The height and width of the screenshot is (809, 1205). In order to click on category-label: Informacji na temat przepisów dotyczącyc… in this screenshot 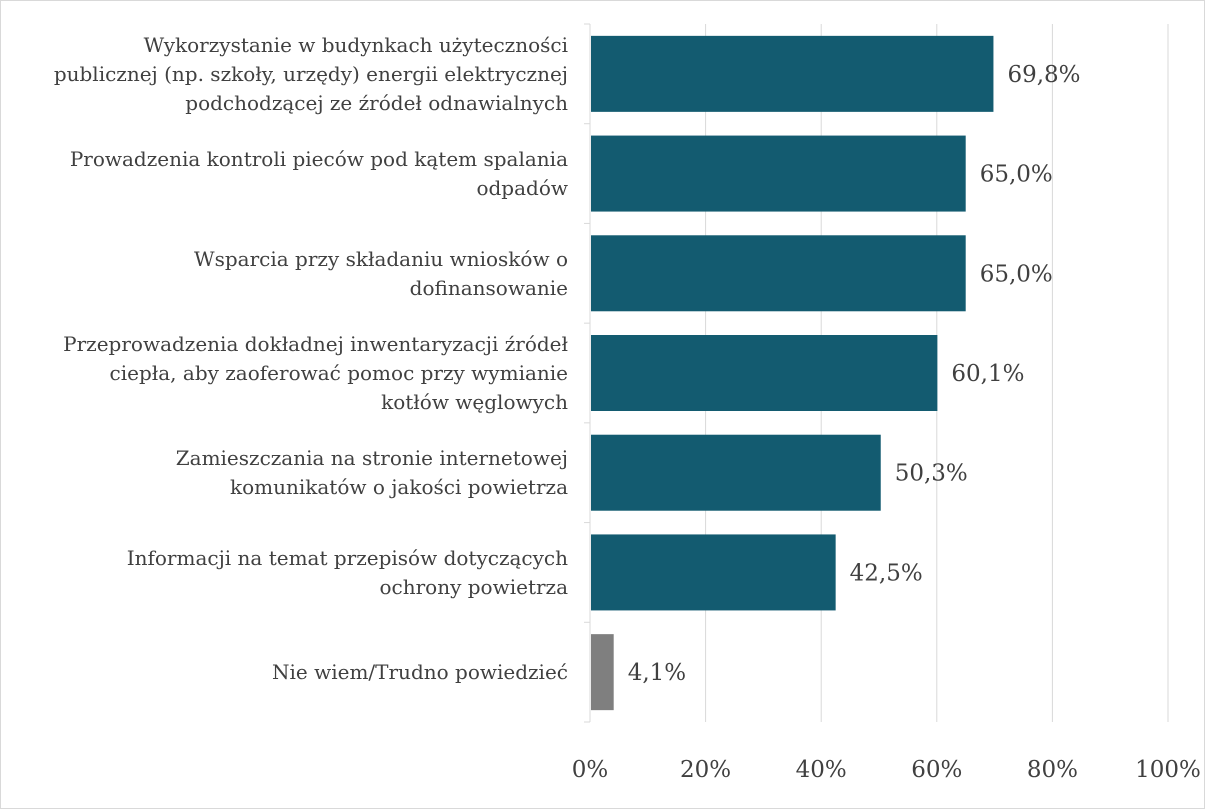, I will do `click(347, 572)`.